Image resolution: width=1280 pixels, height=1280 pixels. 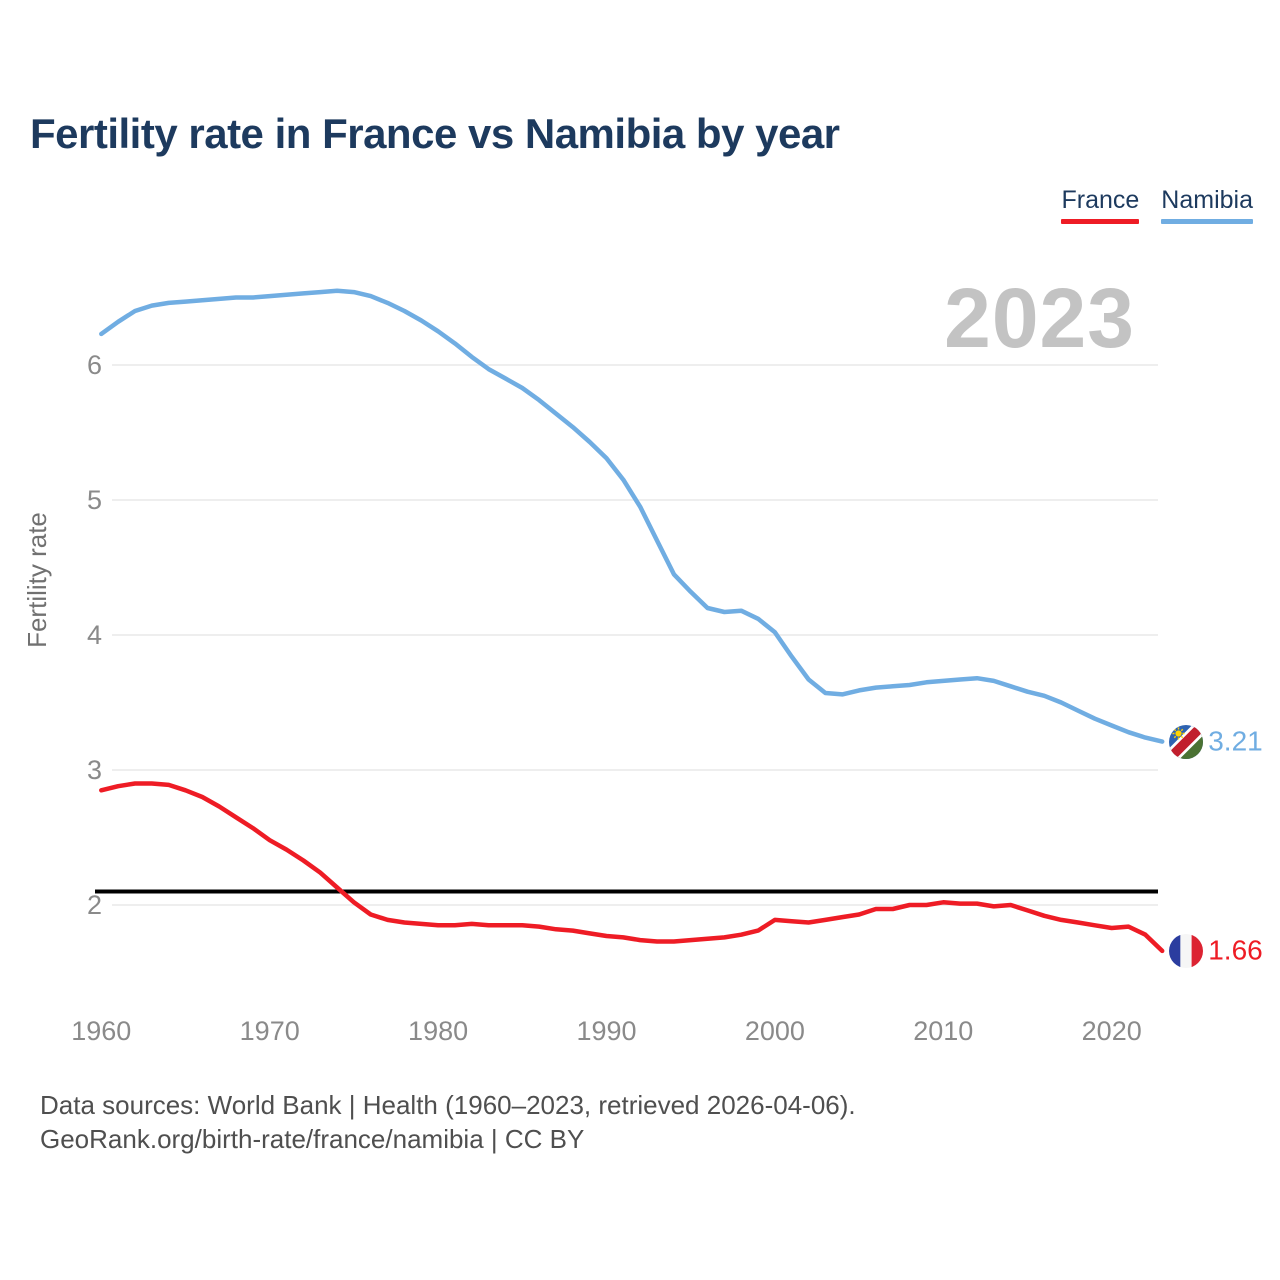 I want to click on namibia-end-value: 3.21, so click(x=1235, y=741).